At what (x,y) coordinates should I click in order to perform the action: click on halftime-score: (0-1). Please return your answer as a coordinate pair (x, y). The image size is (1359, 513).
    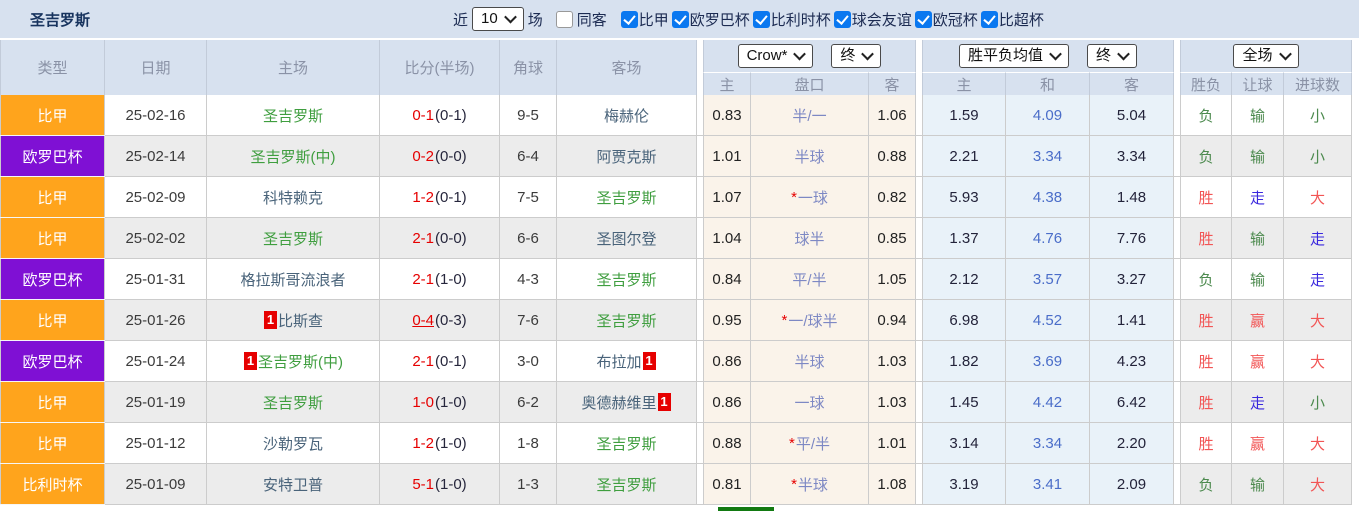
    Looking at the image, I should click on (451, 115).